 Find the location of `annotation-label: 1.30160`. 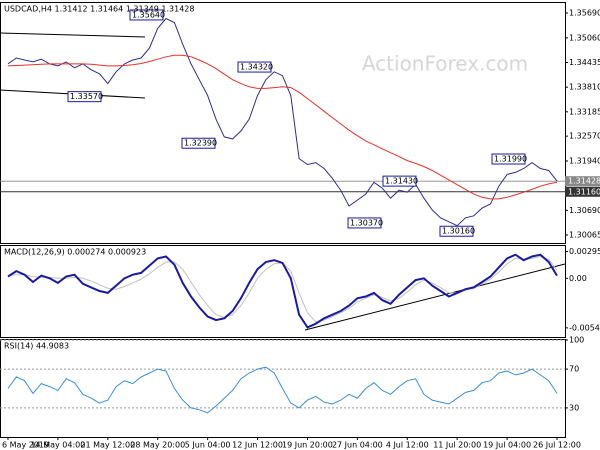

annotation-label: 1.30160 is located at coordinates (458, 231).